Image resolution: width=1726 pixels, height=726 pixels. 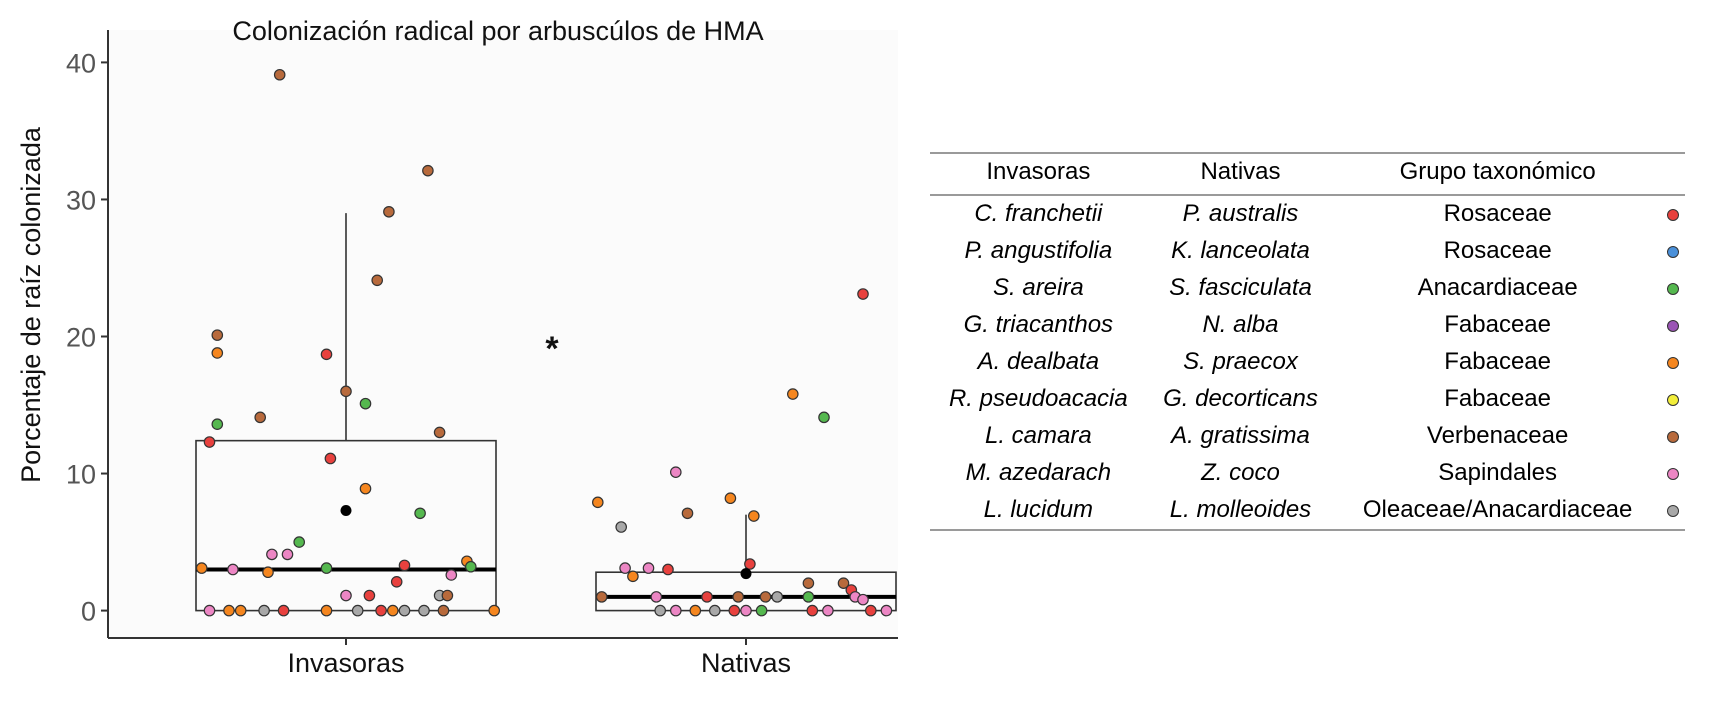 I want to click on y-tick-label: 20, so click(x=81, y=338).